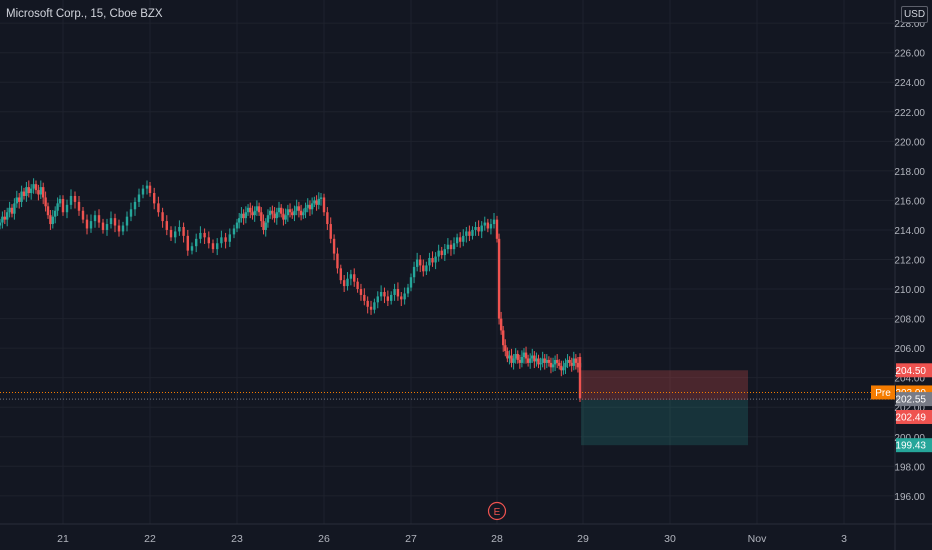  What do you see at coordinates (914, 14) in the screenshot?
I see `currency-badge: USD` at bounding box center [914, 14].